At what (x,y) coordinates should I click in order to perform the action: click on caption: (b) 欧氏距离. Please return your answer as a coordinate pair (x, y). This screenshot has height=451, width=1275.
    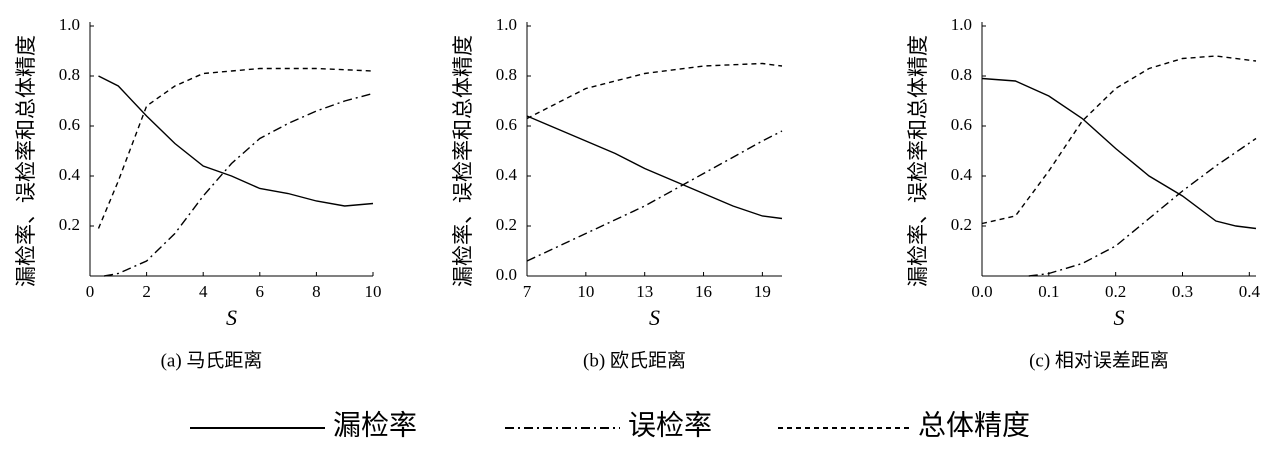
    Looking at the image, I should click on (634, 360).